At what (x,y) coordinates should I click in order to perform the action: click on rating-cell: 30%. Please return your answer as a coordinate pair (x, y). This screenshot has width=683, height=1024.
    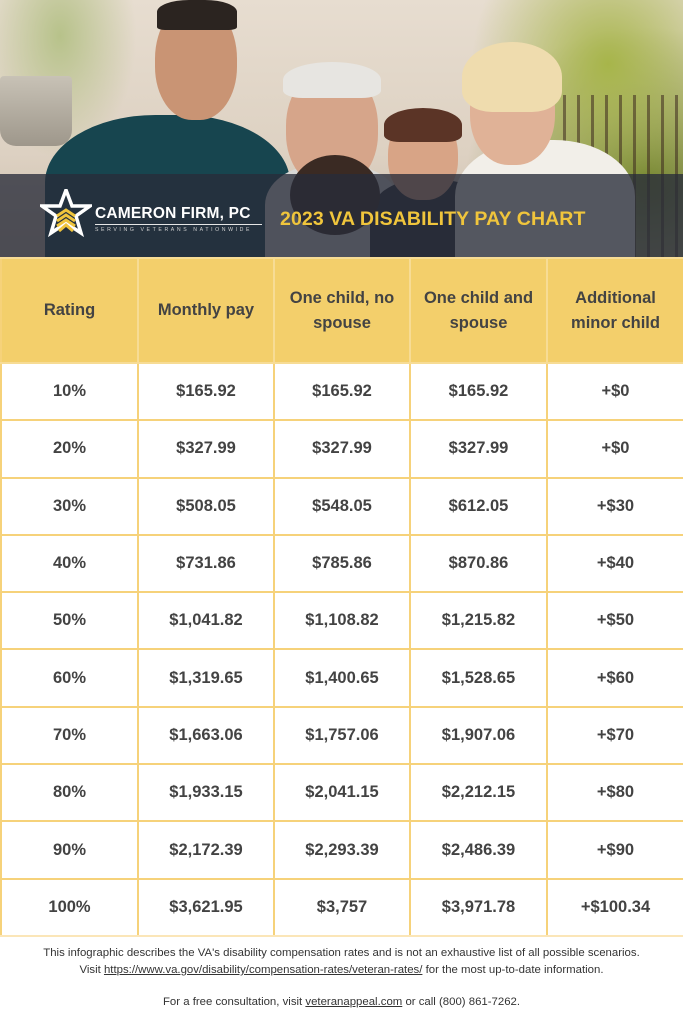
    Looking at the image, I should click on (69, 506).